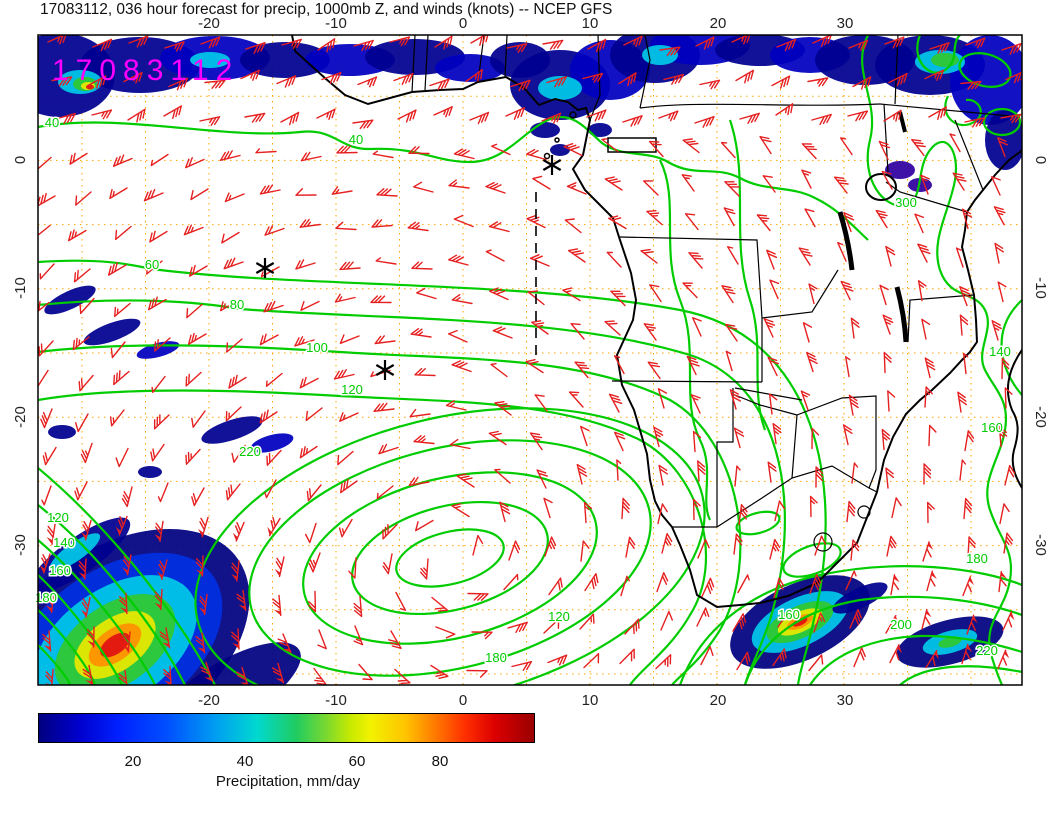 This screenshot has width=1056, height=816. What do you see at coordinates (1014, 419) in the screenshot?
I see `madagascar-coastline` at bounding box center [1014, 419].